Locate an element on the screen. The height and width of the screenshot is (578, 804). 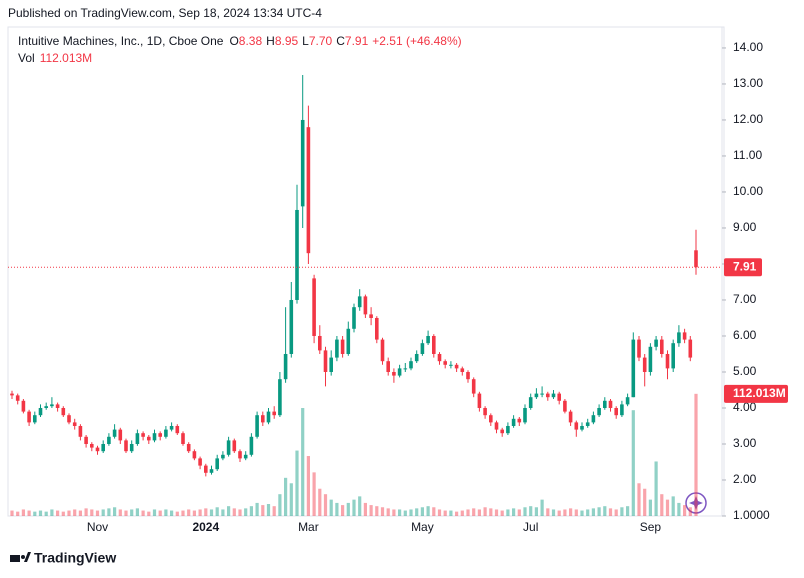
ai-icon is located at coordinates (696, 503).